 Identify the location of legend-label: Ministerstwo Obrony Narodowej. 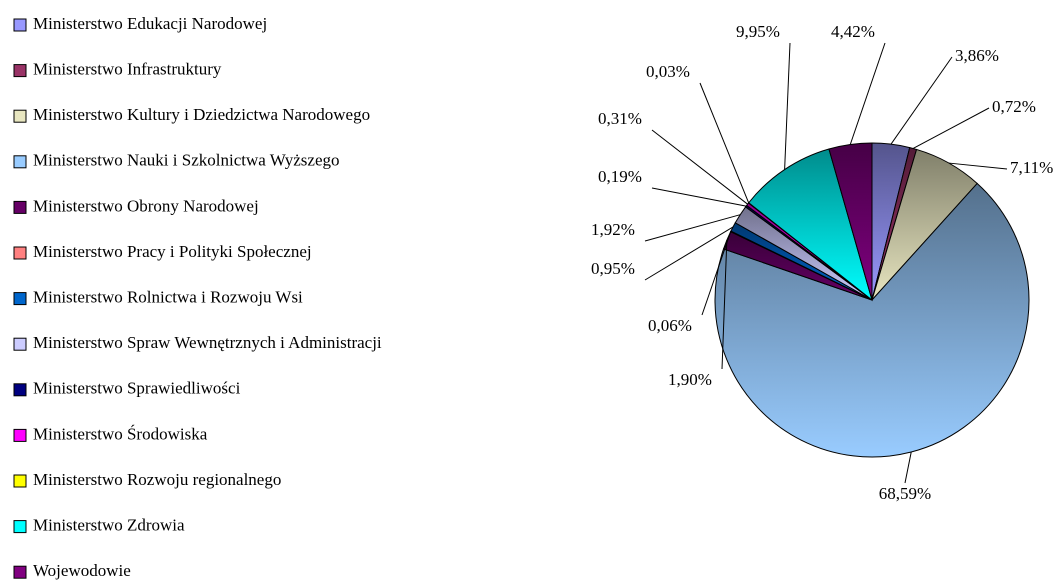
(146, 205).